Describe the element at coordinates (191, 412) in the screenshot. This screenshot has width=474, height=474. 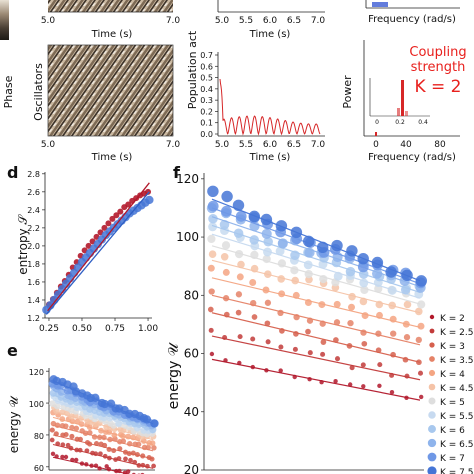
I see `energy-ytick-label: 40` at that location.